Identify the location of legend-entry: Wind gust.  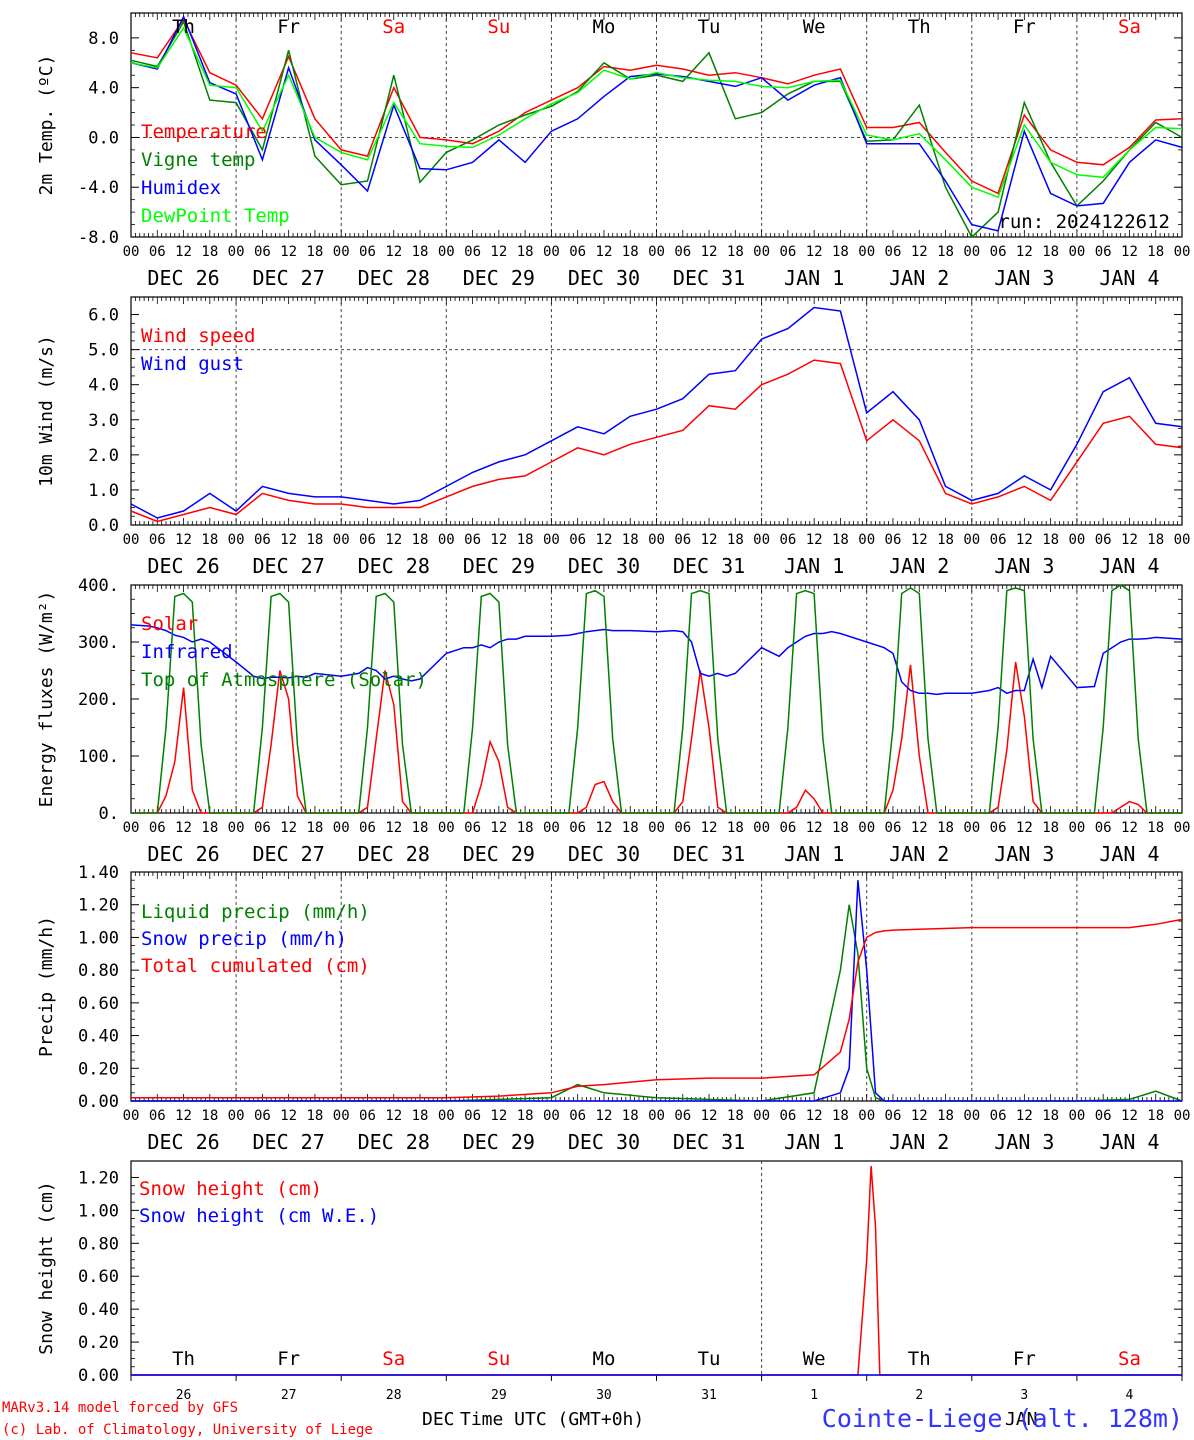
(192, 364).